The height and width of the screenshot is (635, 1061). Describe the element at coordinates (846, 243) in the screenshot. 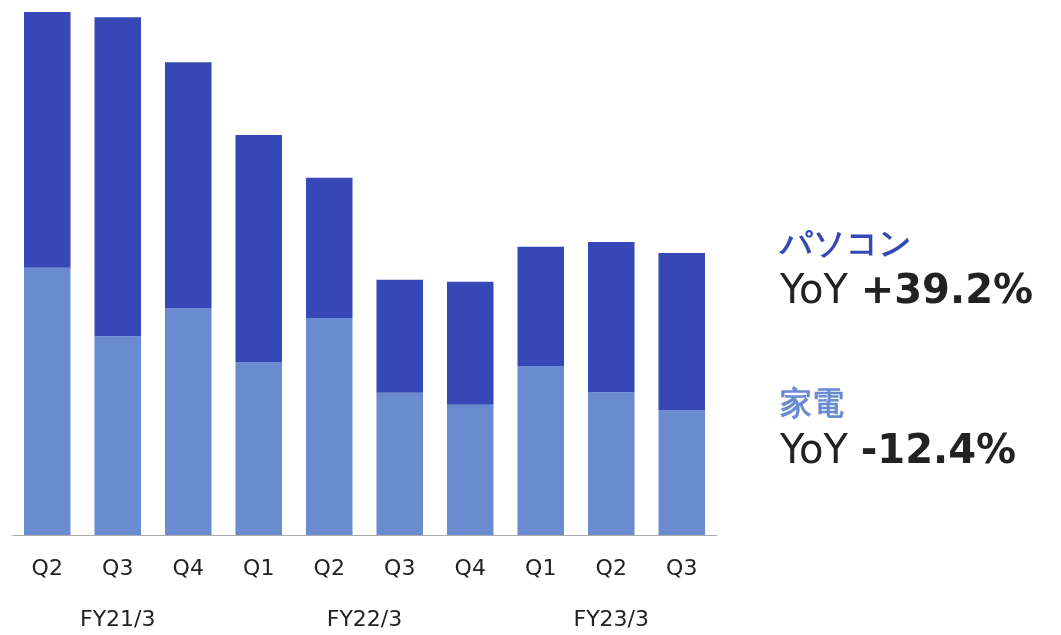

I see `text: パソコン` at that location.